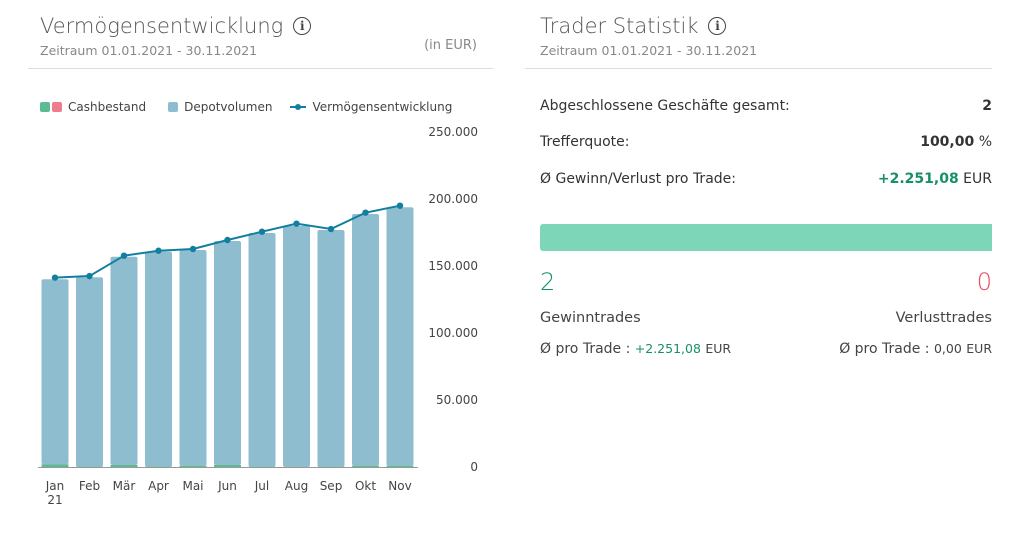 This screenshot has width=1022, height=540. What do you see at coordinates (158, 486) in the screenshot?
I see `x-tick-label: Apr` at bounding box center [158, 486].